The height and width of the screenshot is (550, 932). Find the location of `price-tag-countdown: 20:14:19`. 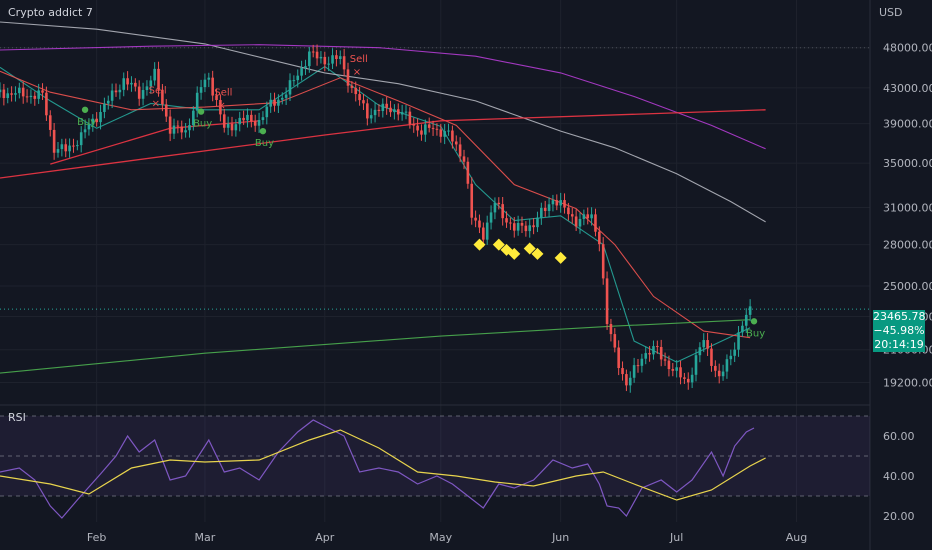

price-tag-countdown: 20:14:19 is located at coordinates (899, 345).